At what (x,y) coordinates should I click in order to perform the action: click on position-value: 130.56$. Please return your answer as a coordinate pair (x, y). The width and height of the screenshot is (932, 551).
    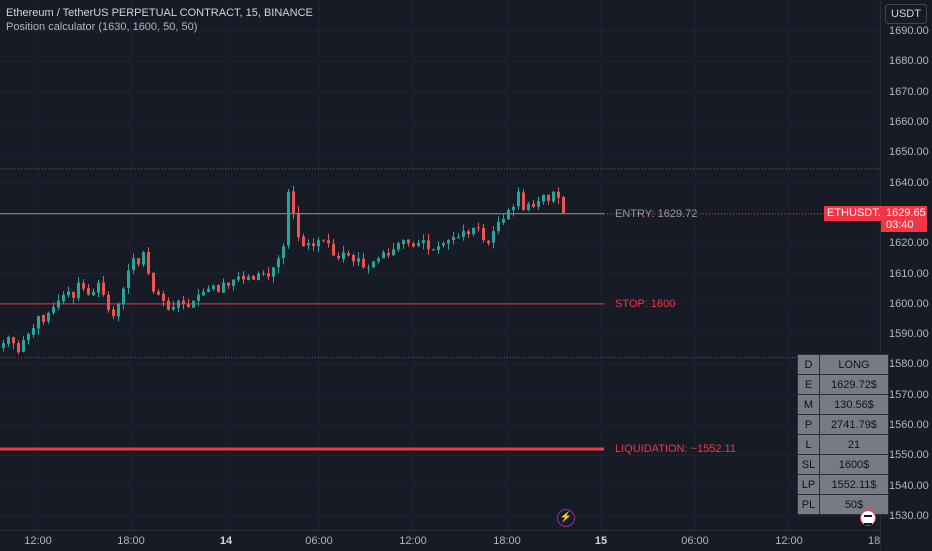
    Looking at the image, I should click on (854, 404).